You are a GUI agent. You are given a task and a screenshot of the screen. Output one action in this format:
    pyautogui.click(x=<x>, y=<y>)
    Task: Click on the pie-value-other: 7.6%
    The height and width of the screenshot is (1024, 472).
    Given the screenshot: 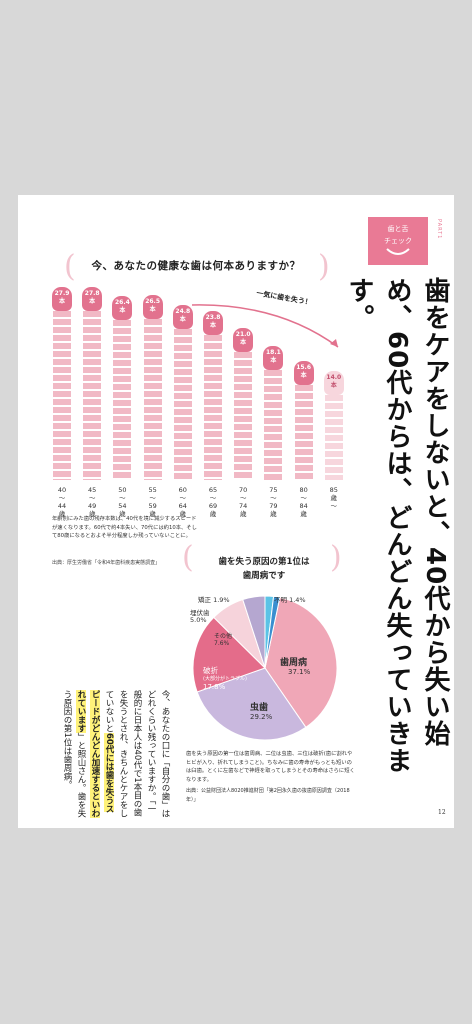 What is the action you would take?
    pyautogui.click(x=222, y=643)
    